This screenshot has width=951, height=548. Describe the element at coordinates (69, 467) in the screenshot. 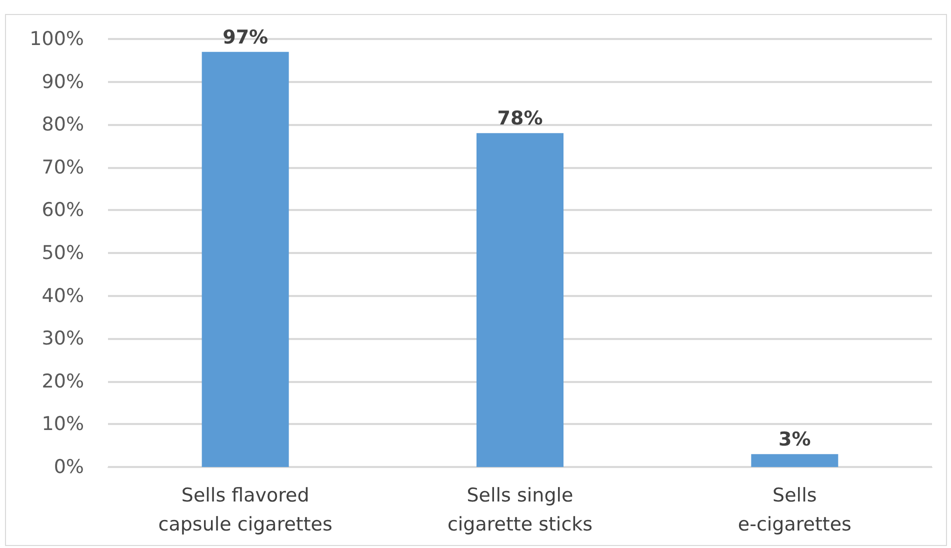

I see `y-tick-label: 0%` at that location.